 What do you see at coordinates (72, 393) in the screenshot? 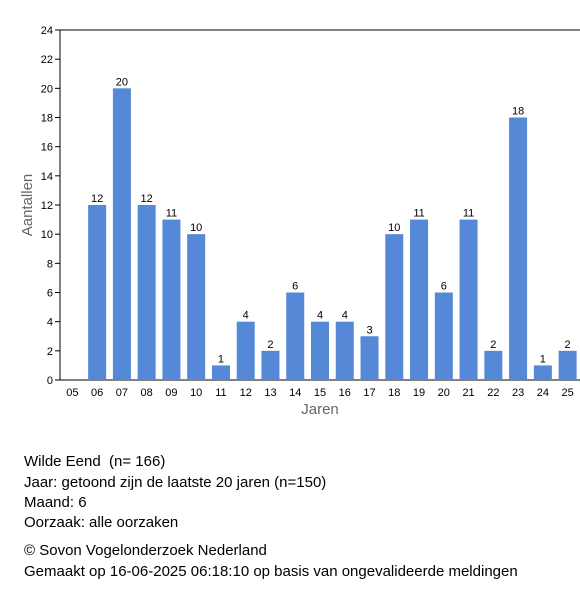
I see `x-tick-label: 05` at bounding box center [72, 393].